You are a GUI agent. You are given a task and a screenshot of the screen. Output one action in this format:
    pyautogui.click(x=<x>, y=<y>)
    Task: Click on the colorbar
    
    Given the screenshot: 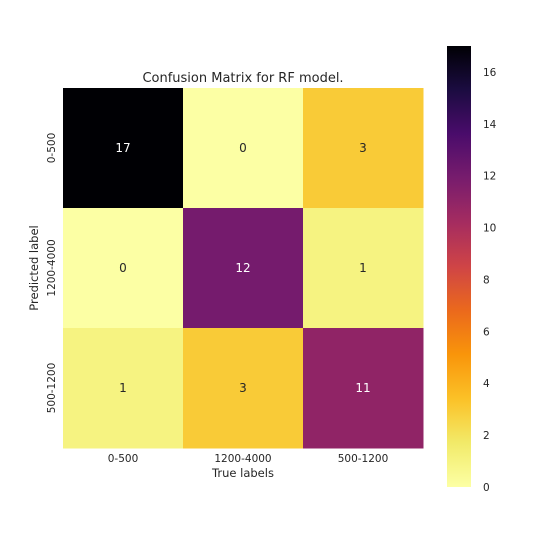 What is the action you would take?
    pyautogui.click(x=459, y=266)
    